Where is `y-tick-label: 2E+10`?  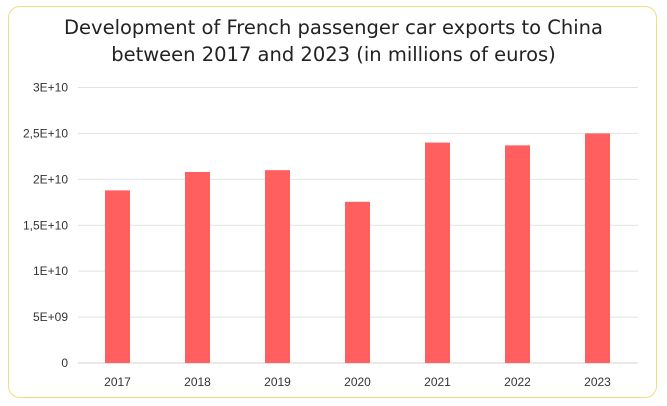 y-tick-label: 2E+10 is located at coordinates (50, 179).